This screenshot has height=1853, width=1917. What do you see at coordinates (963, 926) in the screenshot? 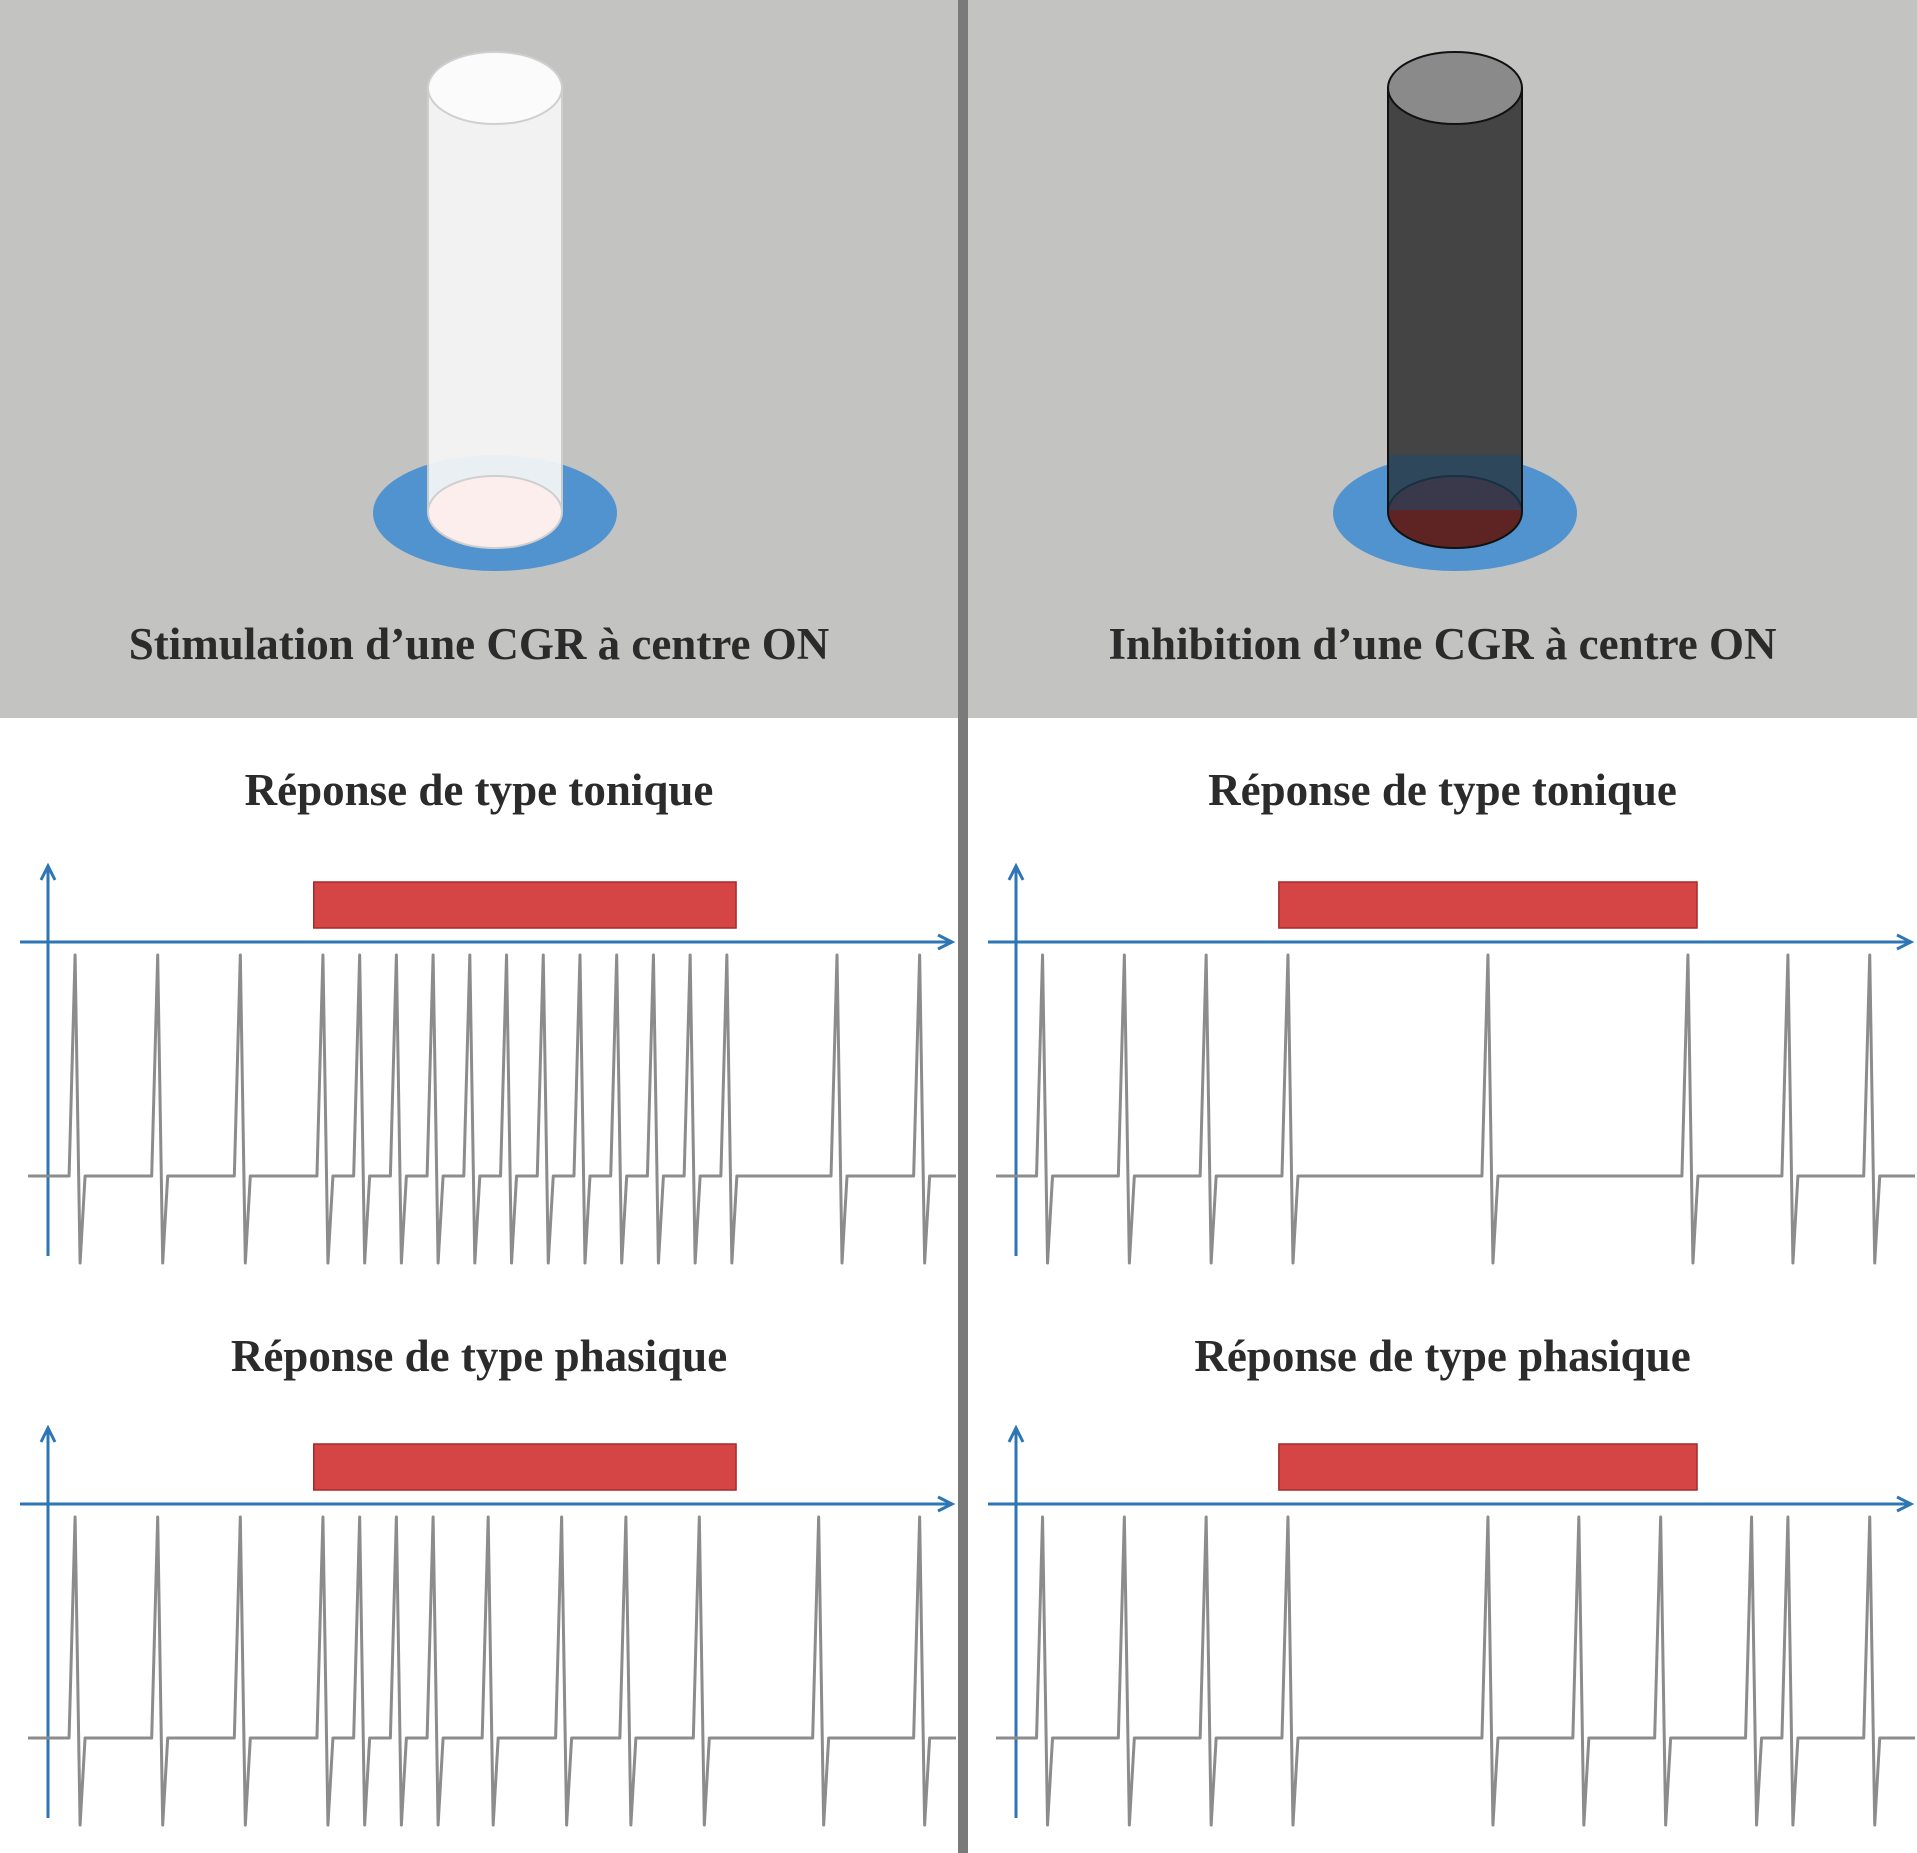
I see `panel-divider` at bounding box center [963, 926].